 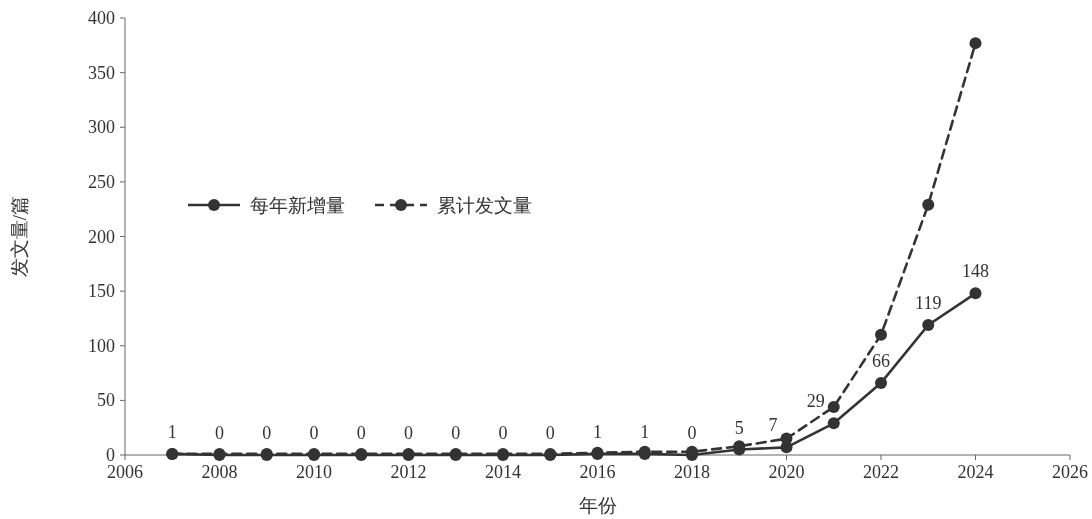 What do you see at coordinates (101, 127) in the screenshot?
I see `y-tick-label: 300` at bounding box center [101, 127].